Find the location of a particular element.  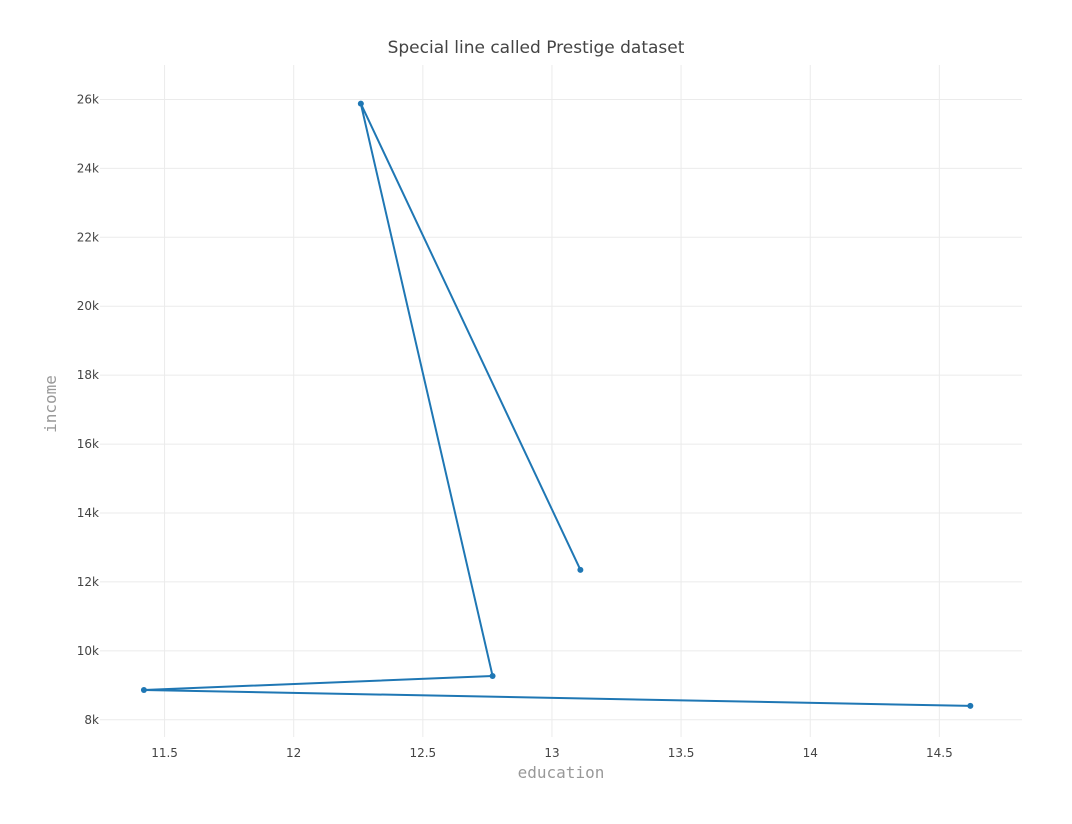

y-tick-label: 8k is located at coordinates (91, 720).